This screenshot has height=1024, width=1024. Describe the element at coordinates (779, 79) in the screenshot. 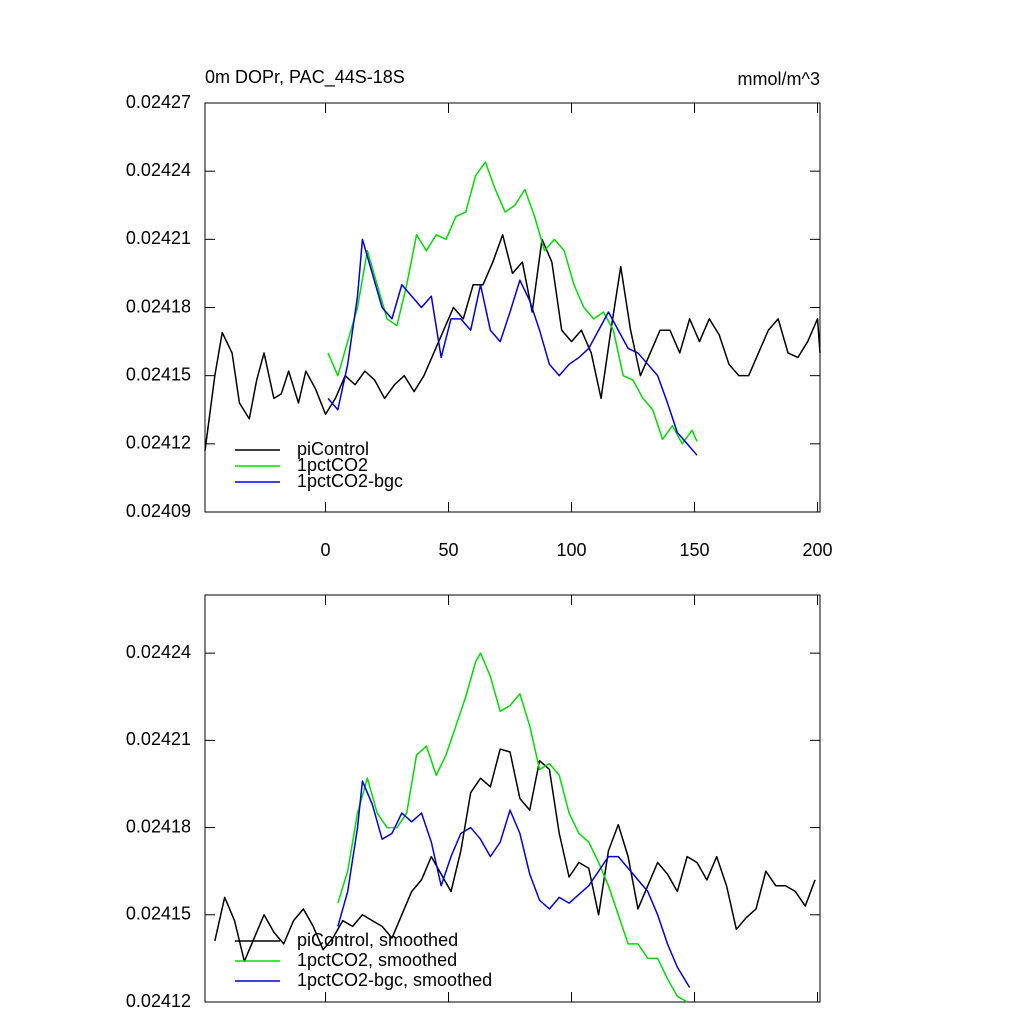

I see `units-label: mmol/m^3` at that location.